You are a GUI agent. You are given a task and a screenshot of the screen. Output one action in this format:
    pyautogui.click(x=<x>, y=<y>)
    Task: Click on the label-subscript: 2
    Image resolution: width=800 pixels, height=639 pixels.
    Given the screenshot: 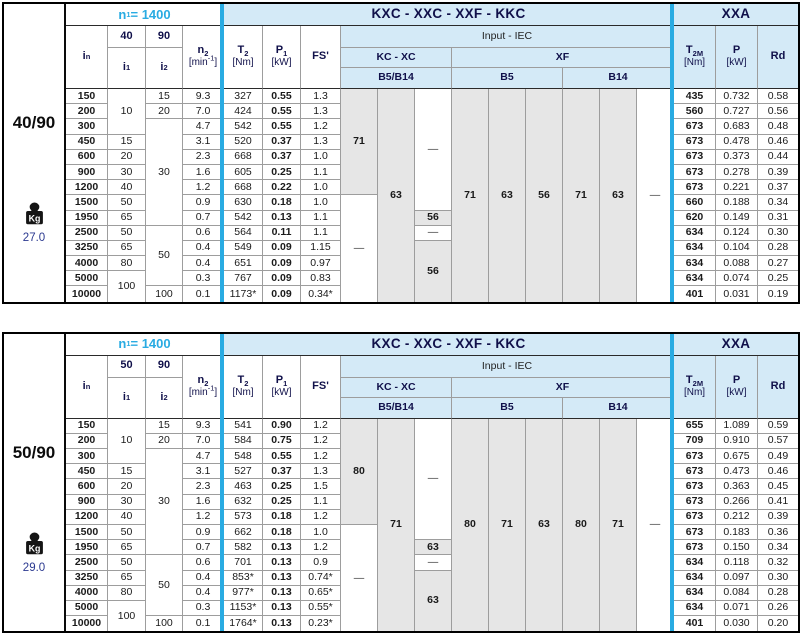 What is the action you would take?
    pyautogui.click(x=206, y=384)
    